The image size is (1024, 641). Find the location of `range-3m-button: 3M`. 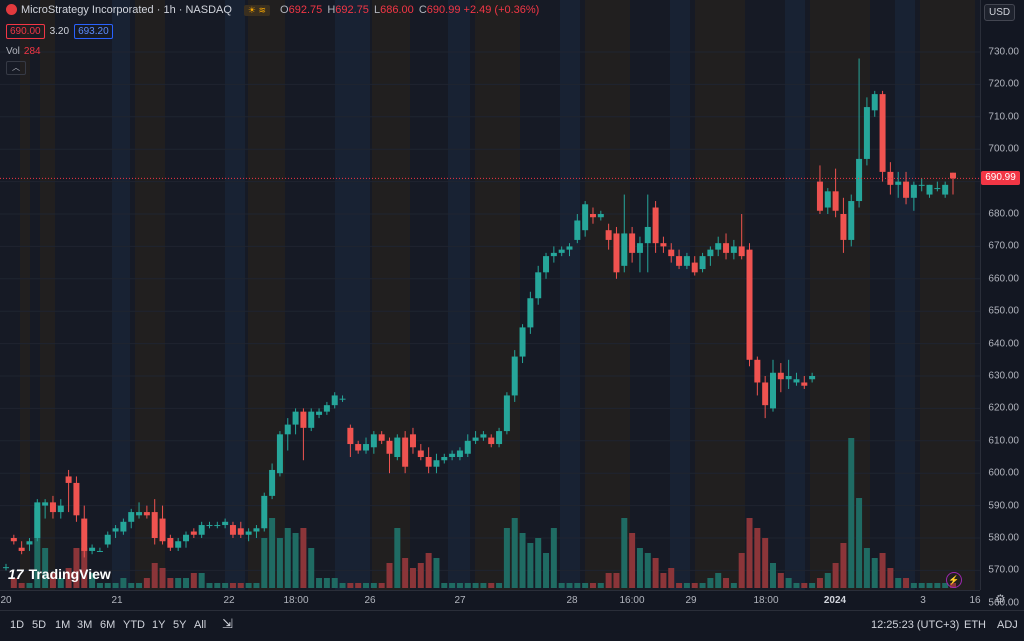

range-3m-button: 3M is located at coordinates (85, 625).